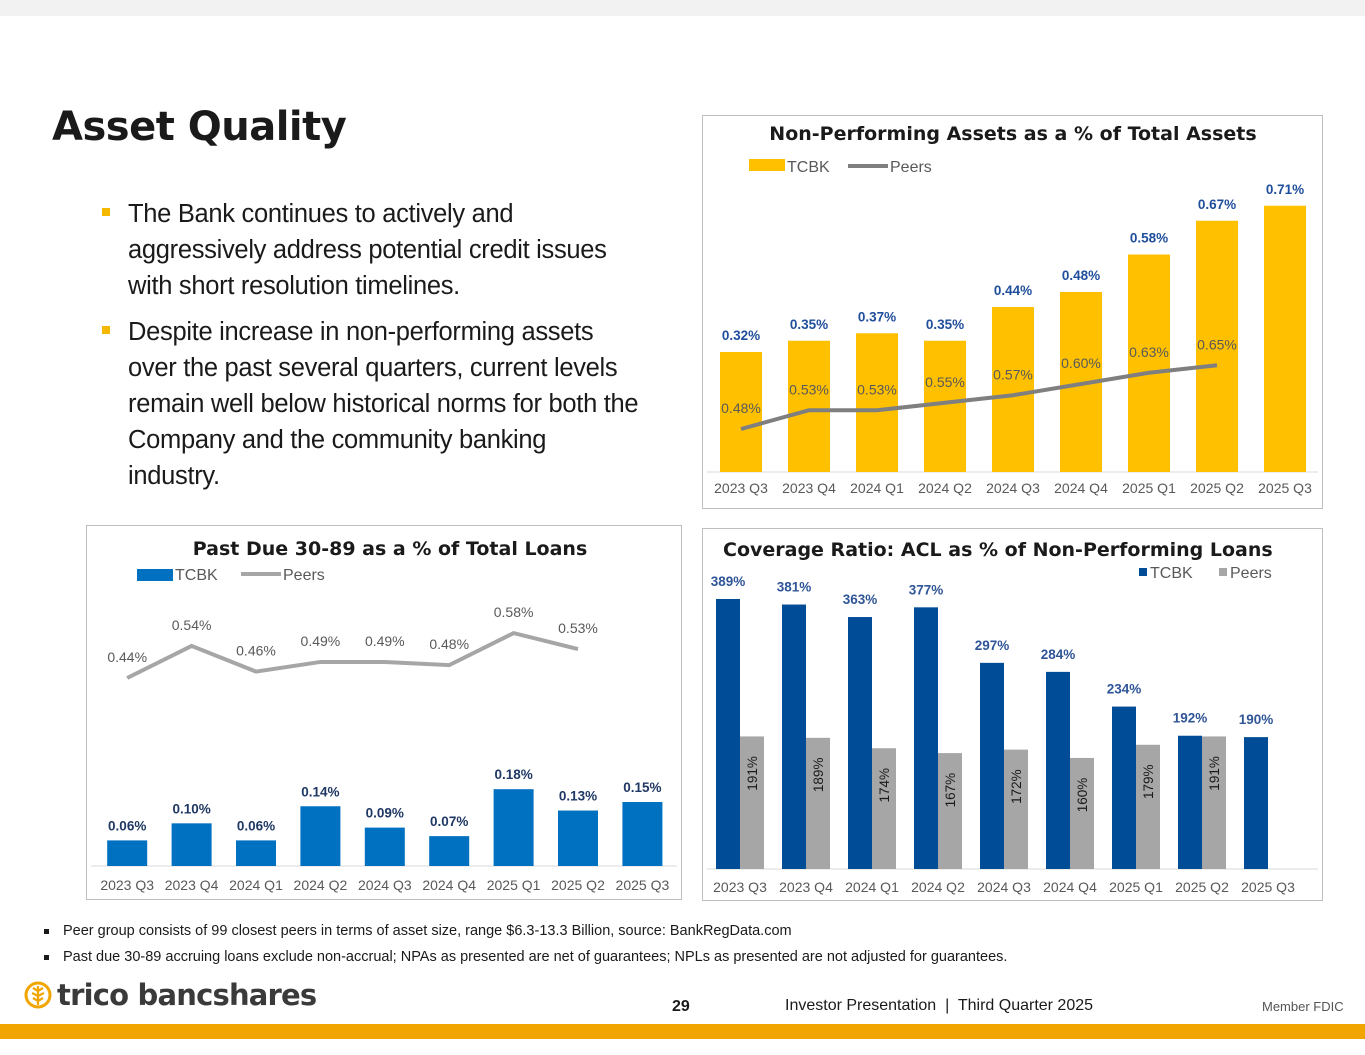 The image size is (1365, 1055). I want to click on data-label-peers: 0.55%, so click(945, 382).